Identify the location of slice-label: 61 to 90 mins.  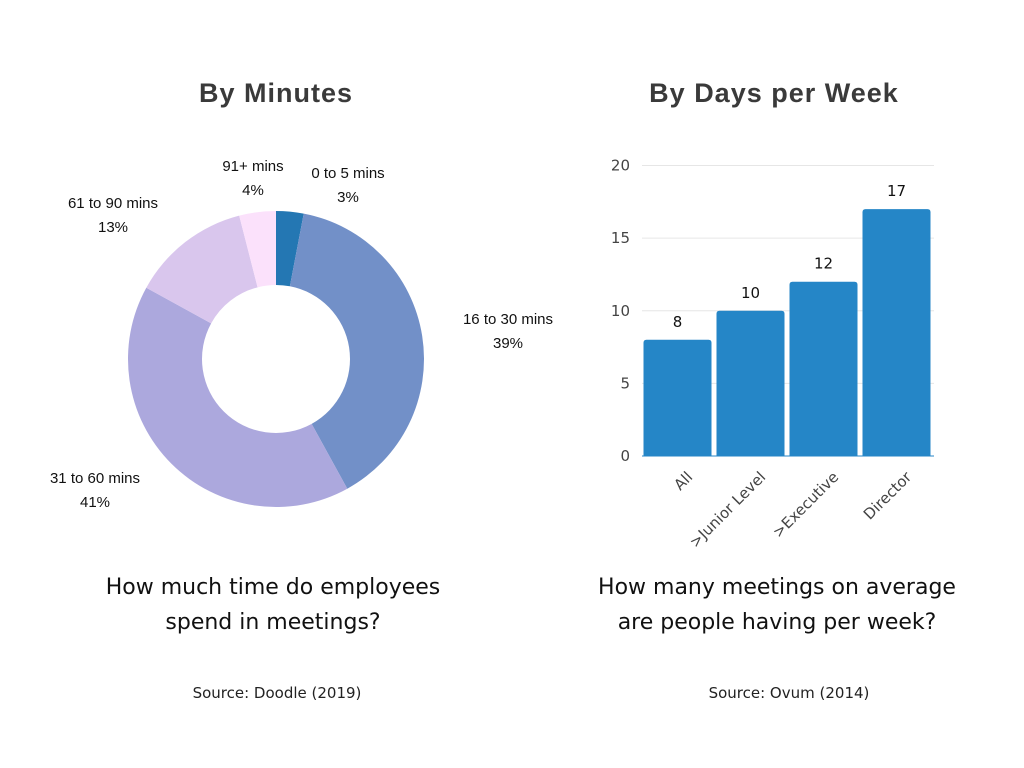
(113, 203).